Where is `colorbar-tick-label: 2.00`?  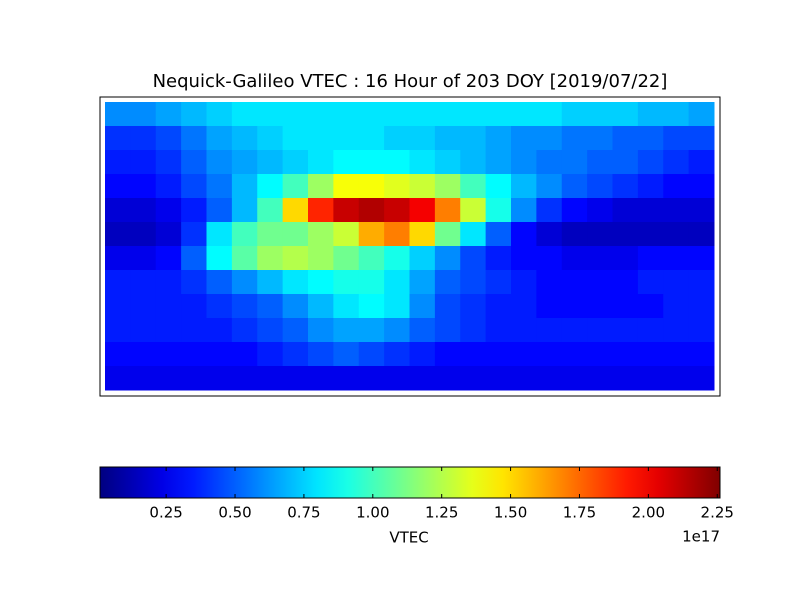
colorbar-tick-label: 2.00 is located at coordinates (648, 513).